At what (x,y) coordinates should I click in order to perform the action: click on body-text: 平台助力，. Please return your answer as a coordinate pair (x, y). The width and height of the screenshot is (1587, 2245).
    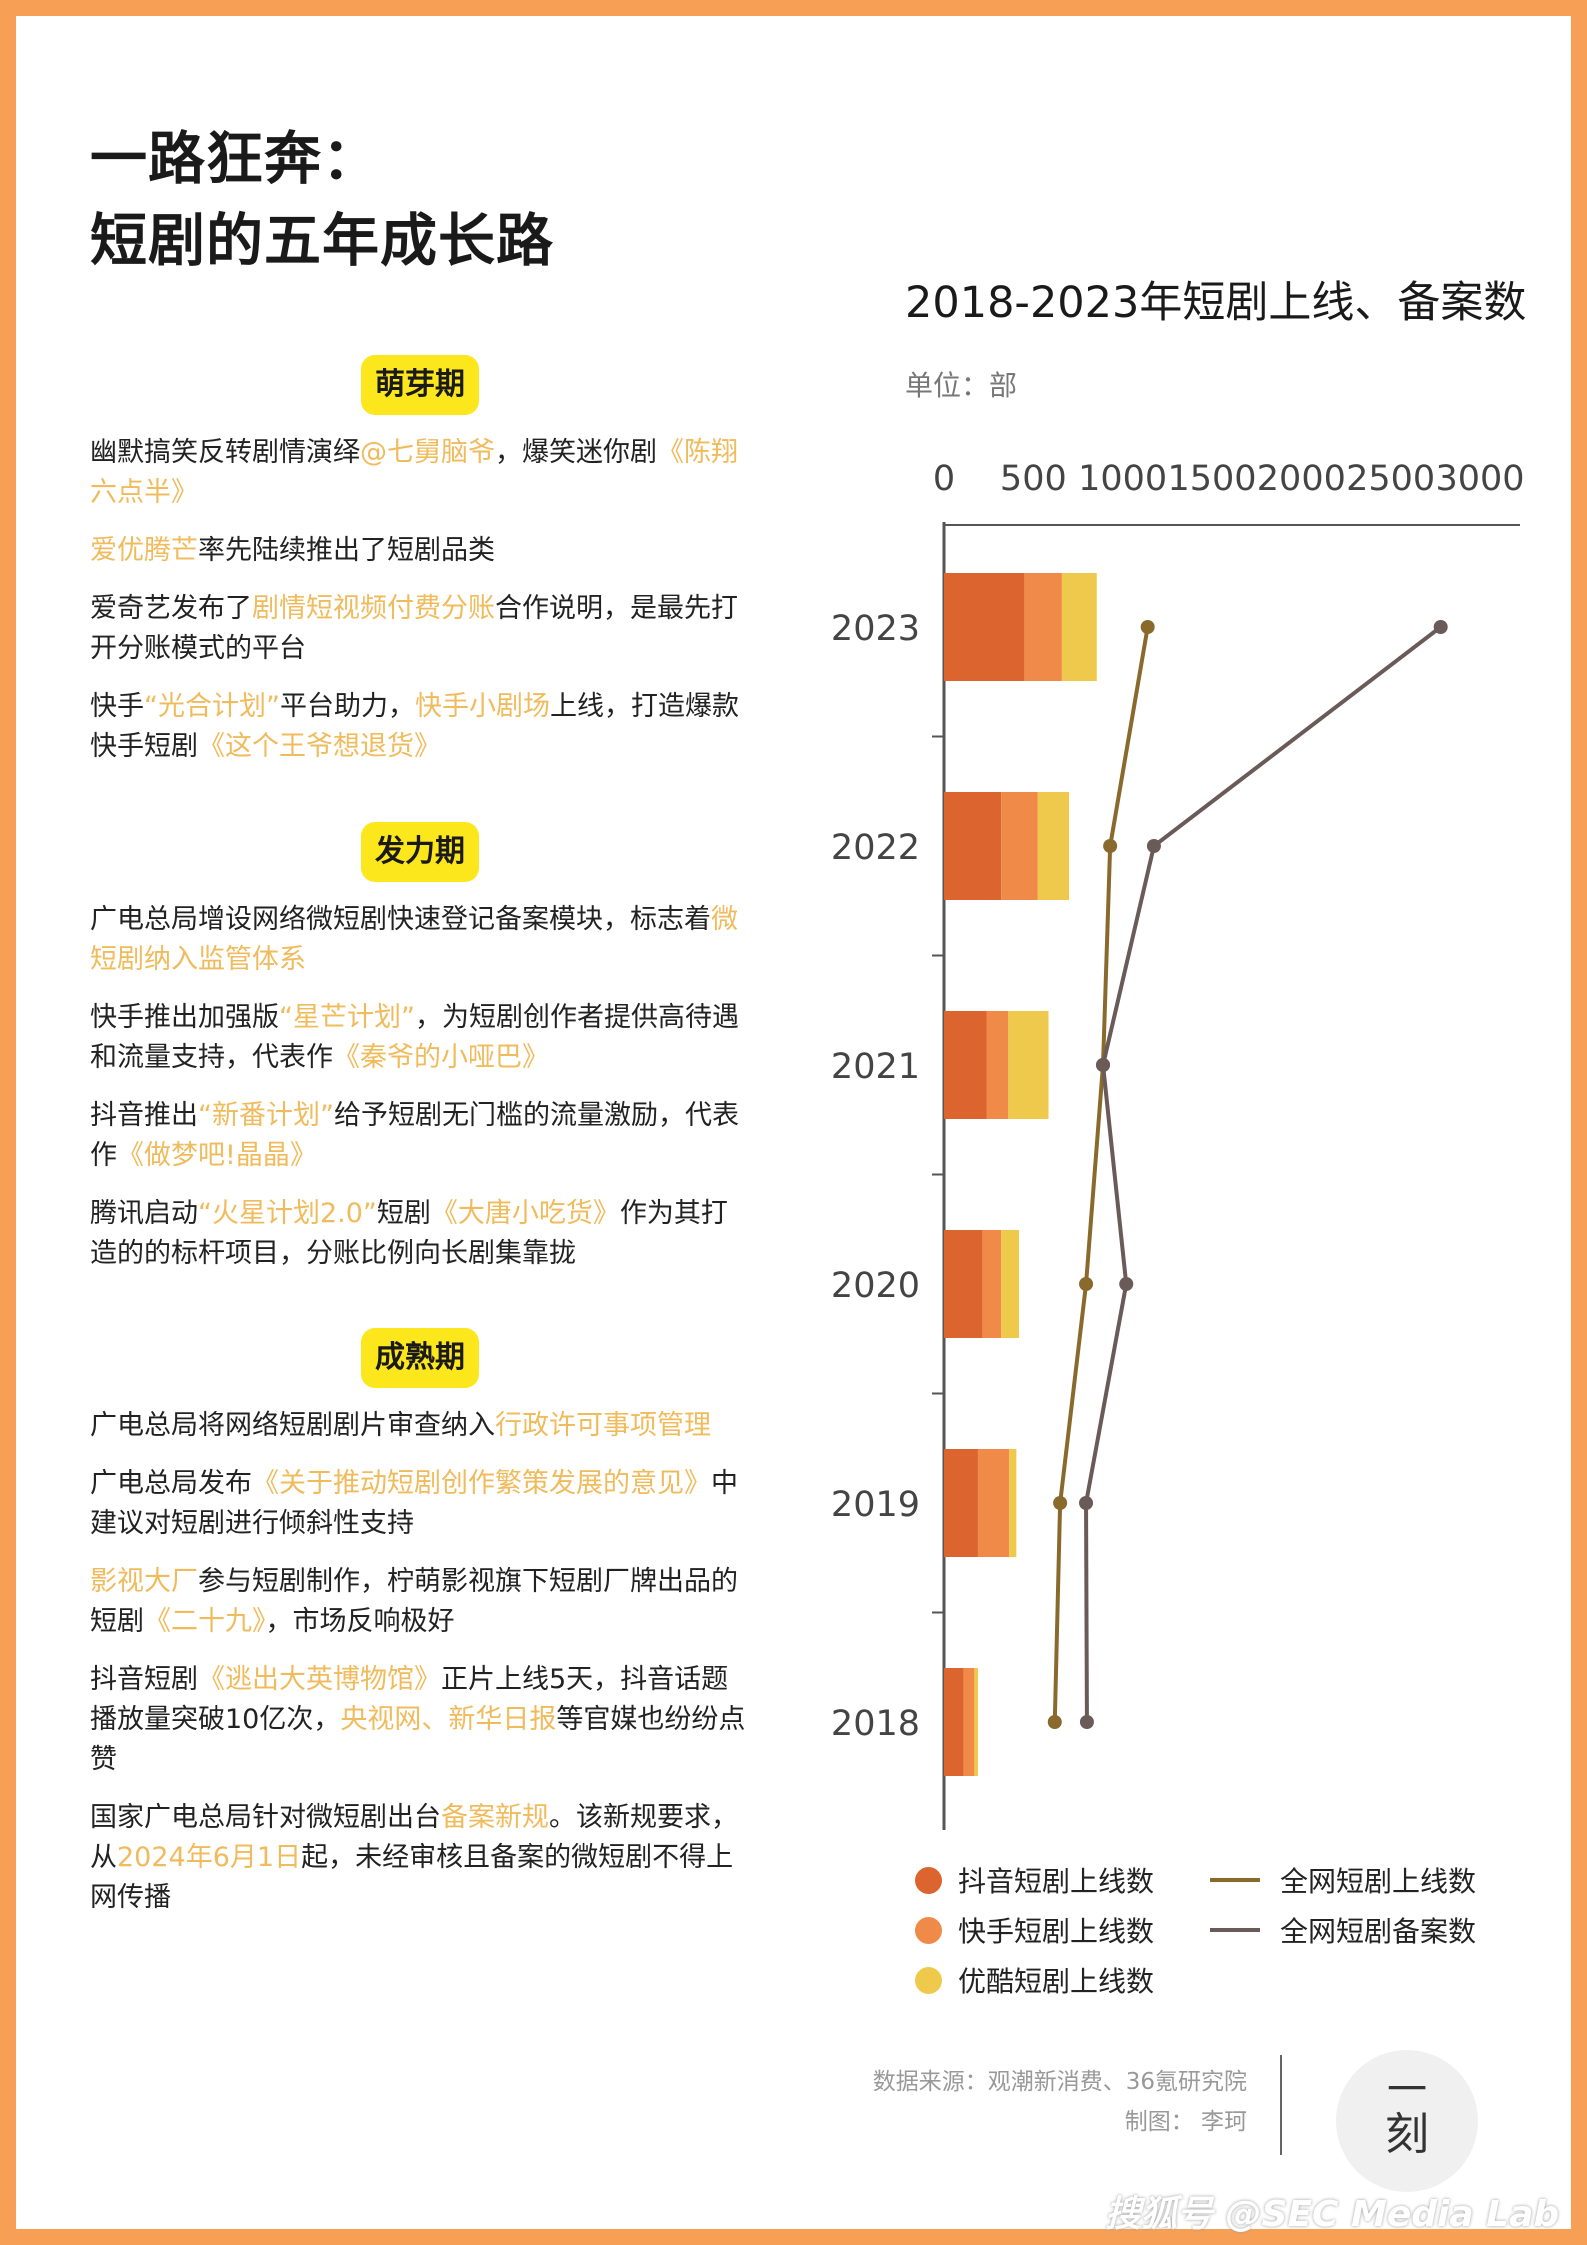
    Looking at the image, I should click on (347, 706).